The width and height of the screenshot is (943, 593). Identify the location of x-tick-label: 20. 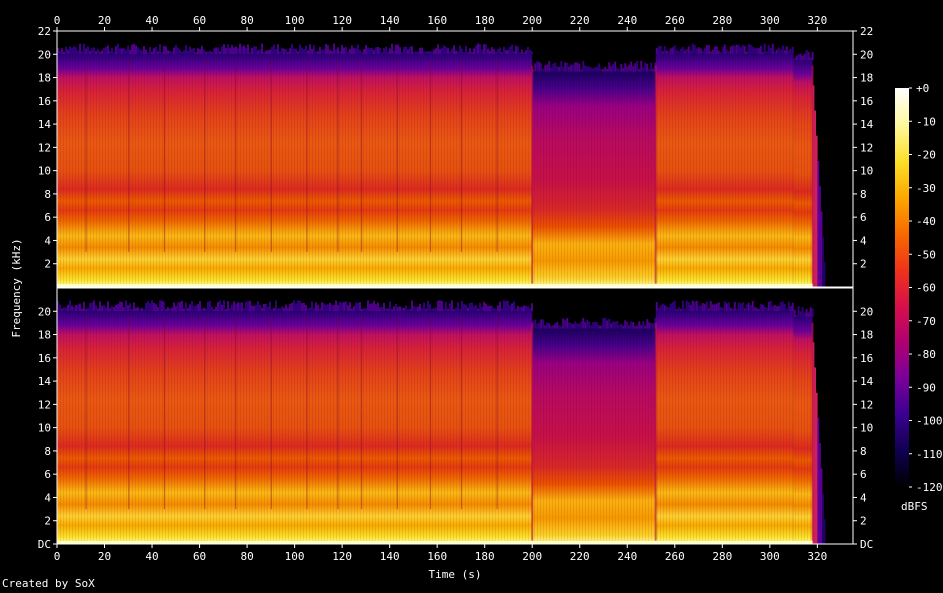
(104, 556).